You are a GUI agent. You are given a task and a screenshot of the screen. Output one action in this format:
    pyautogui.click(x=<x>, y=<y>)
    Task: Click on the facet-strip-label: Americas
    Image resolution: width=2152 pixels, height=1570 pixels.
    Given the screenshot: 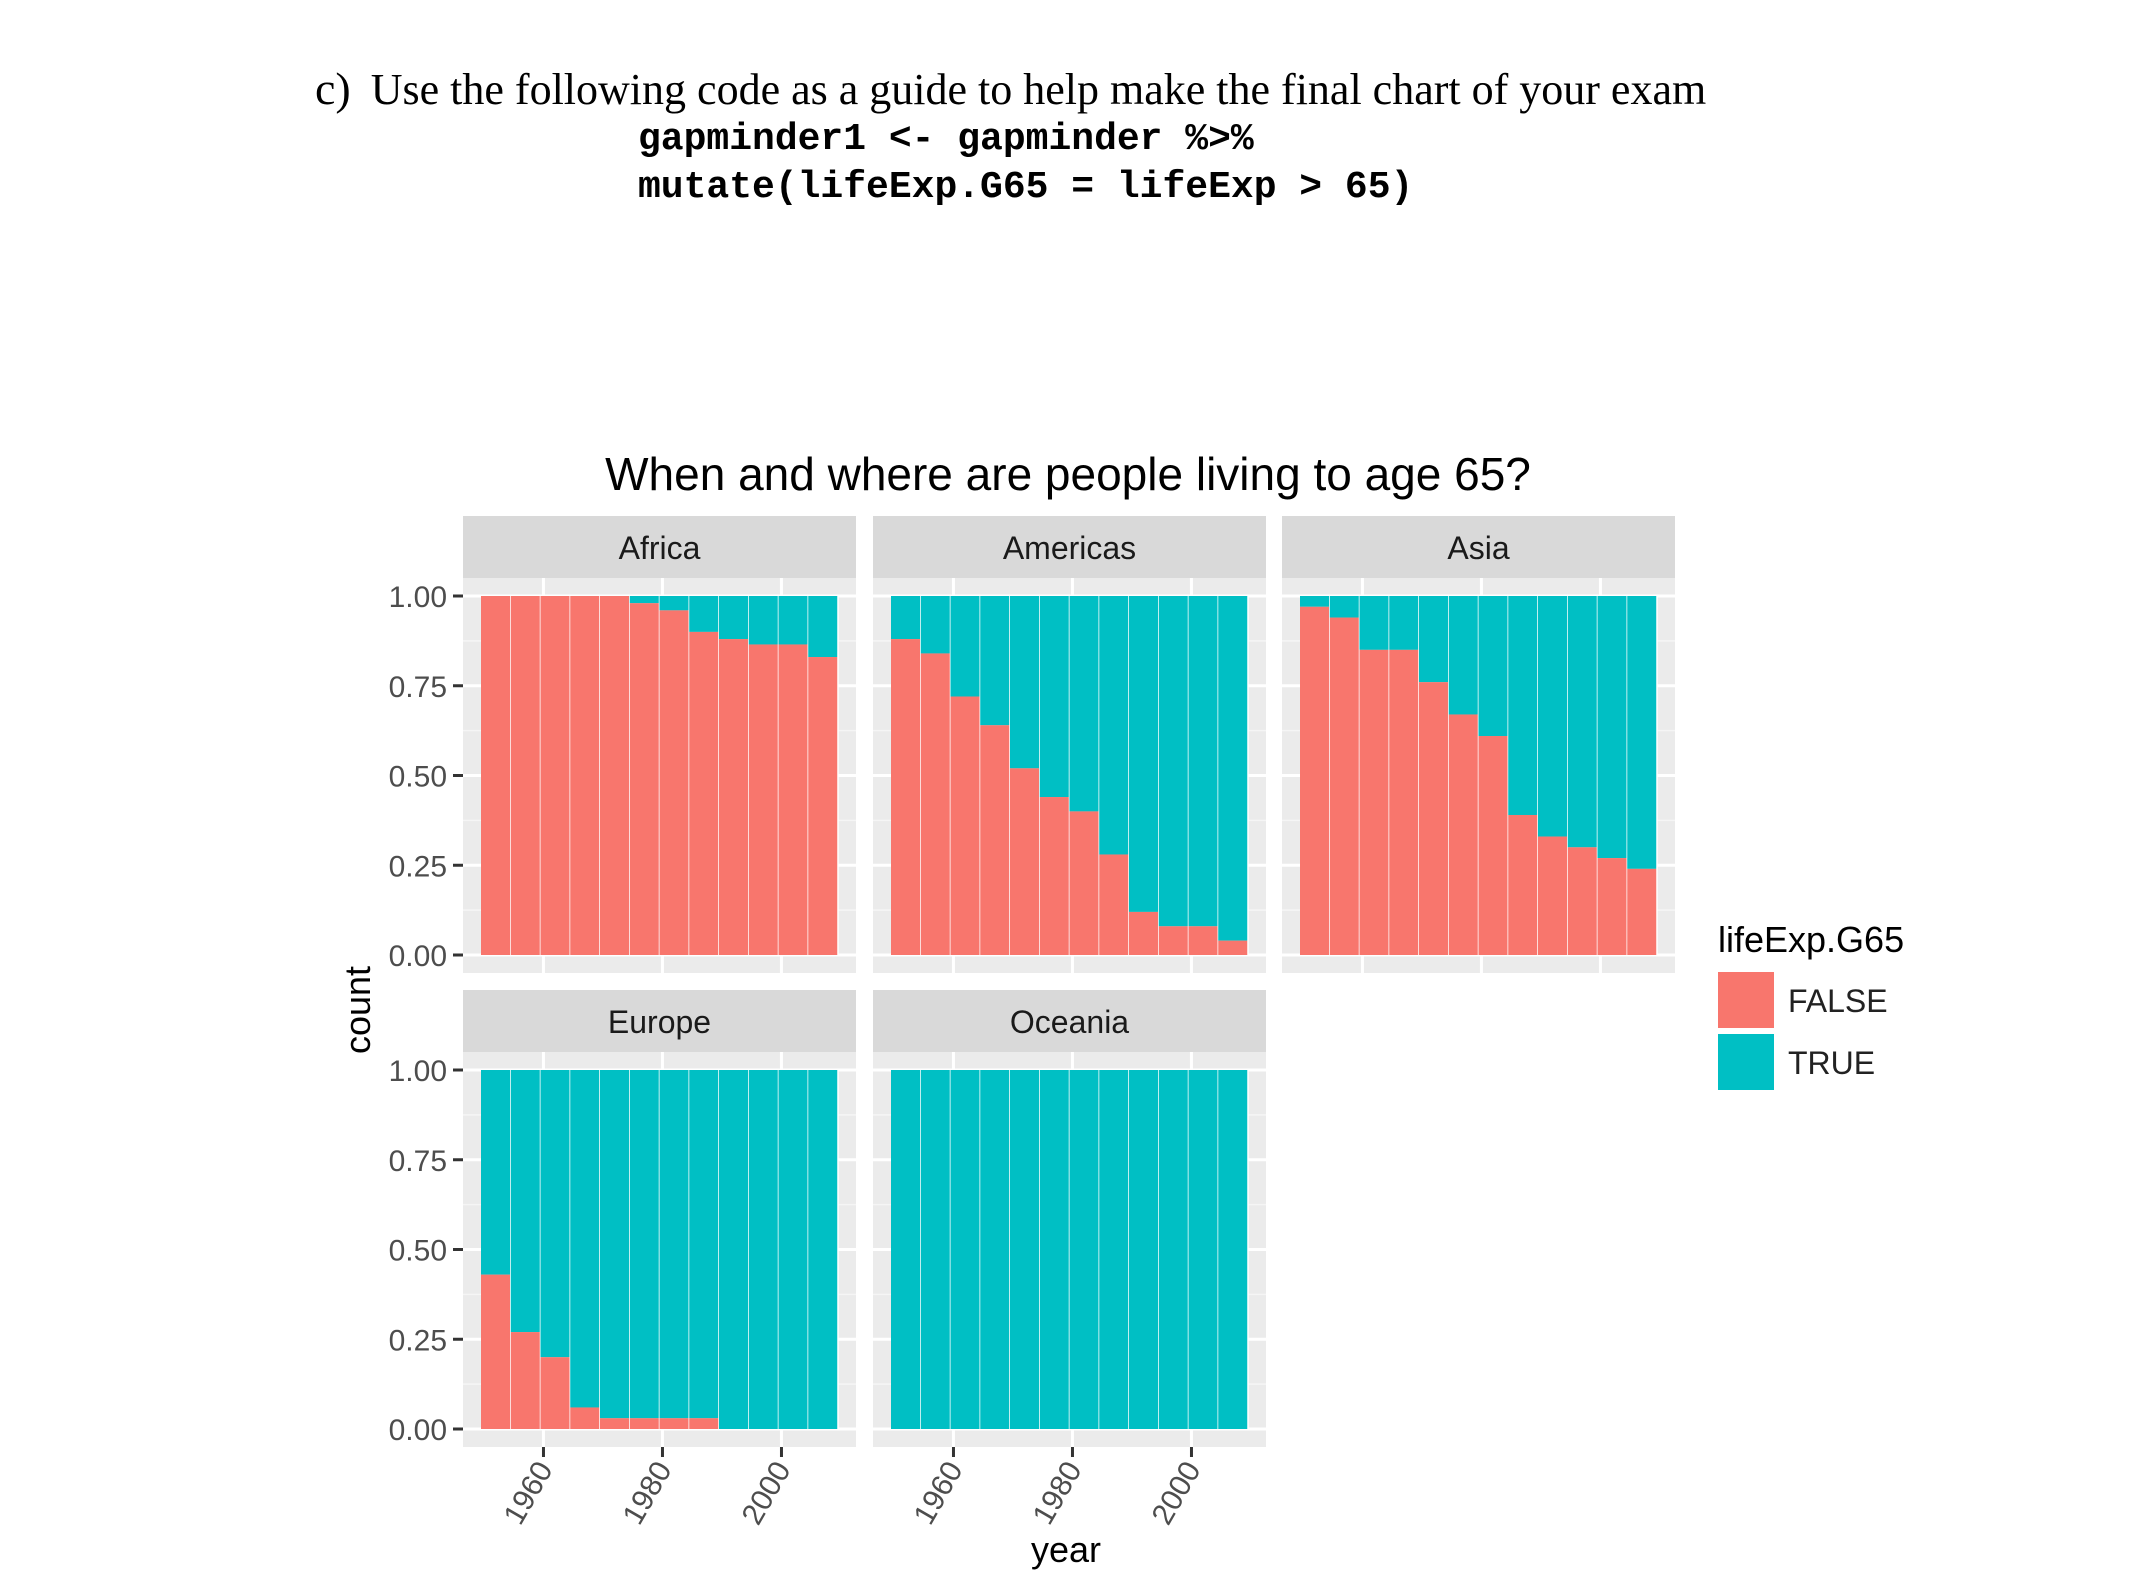 What is the action you would take?
    pyautogui.click(x=1069, y=548)
    